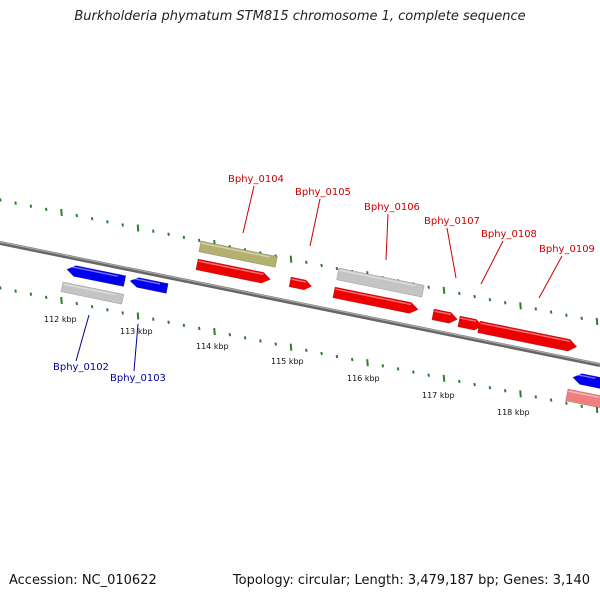 This screenshot has height=600, width=600. I want to click on gene-label-bphy-0106: Bphy_0106, so click(392, 207).